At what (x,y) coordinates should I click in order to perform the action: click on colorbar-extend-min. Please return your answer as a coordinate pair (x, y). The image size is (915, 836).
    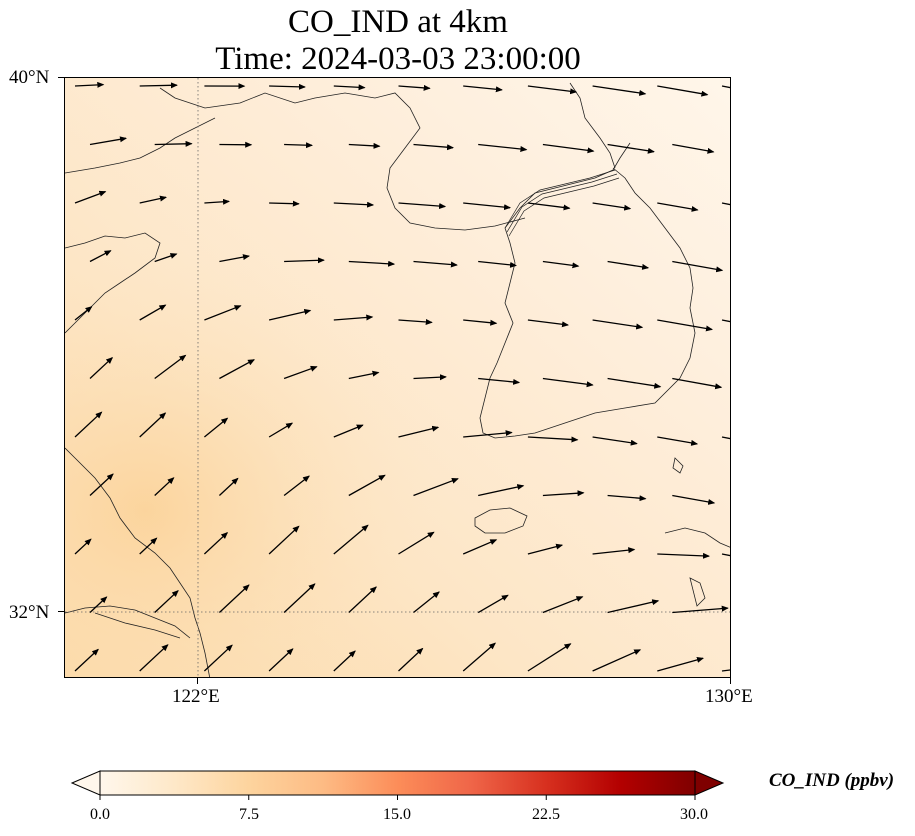
    Looking at the image, I should click on (85, 783).